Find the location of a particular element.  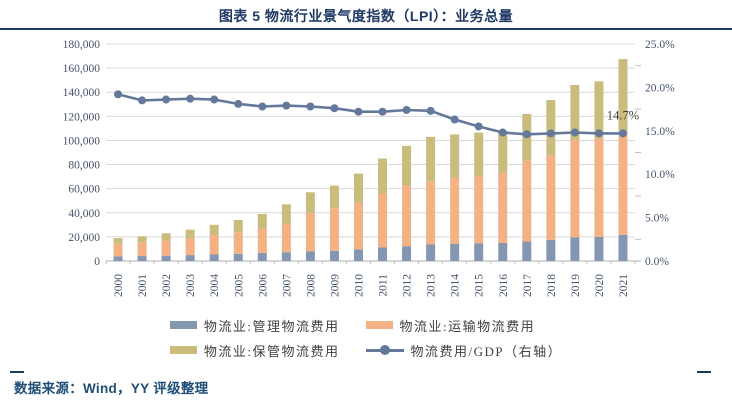

left-axis-label: 140,000 is located at coordinates (82, 93).